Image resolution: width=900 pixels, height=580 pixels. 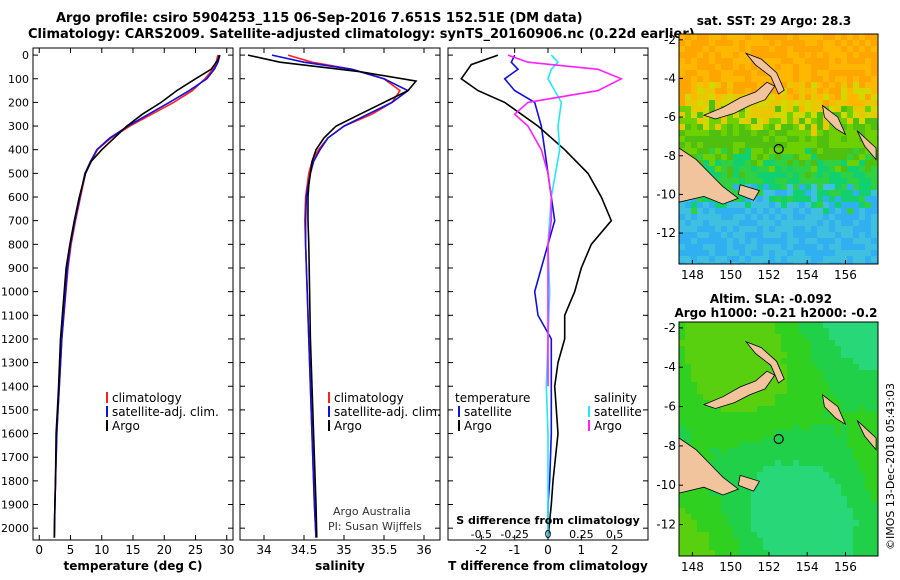 What do you see at coordinates (618, 412) in the screenshot?
I see `legend-label: satellite` at bounding box center [618, 412].